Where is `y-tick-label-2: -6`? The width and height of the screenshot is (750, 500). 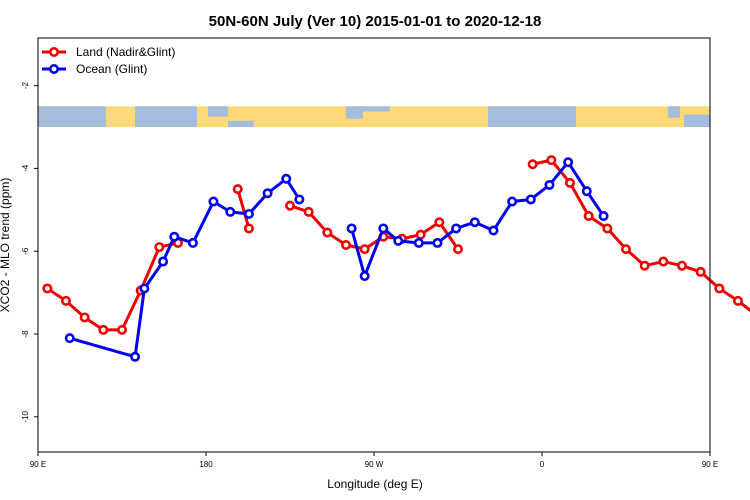
y-tick-label-2: -6 is located at coordinates (25, 251).